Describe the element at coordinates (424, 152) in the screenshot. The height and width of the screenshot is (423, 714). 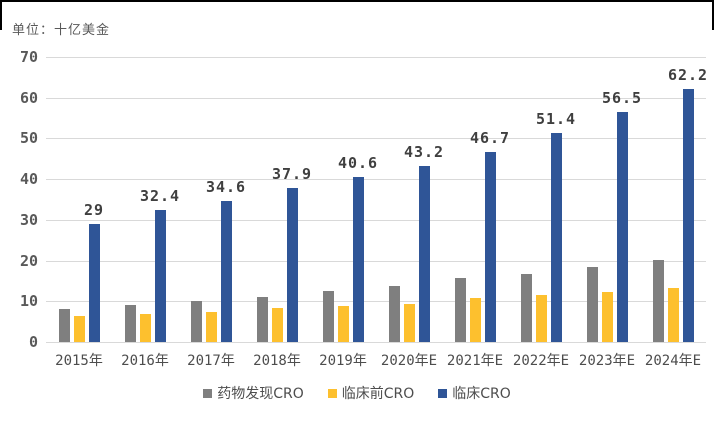
I see `bar-value-label: 43.2` at that location.